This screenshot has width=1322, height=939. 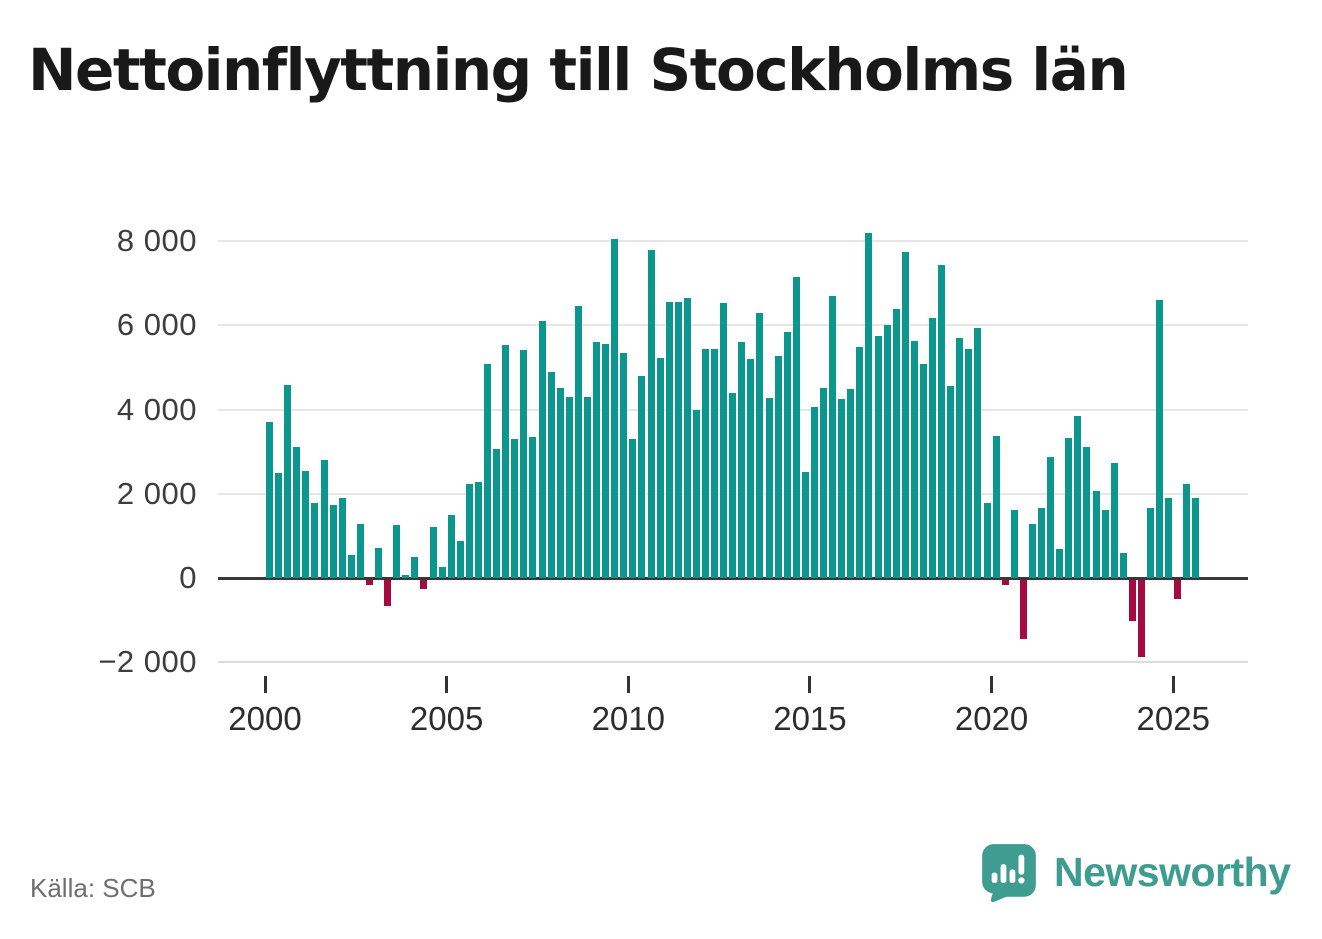 What do you see at coordinates (1173, 718) in the screenshot?
I see `x-axis-label-2025: 2025` at bounding box center [1173, 718].